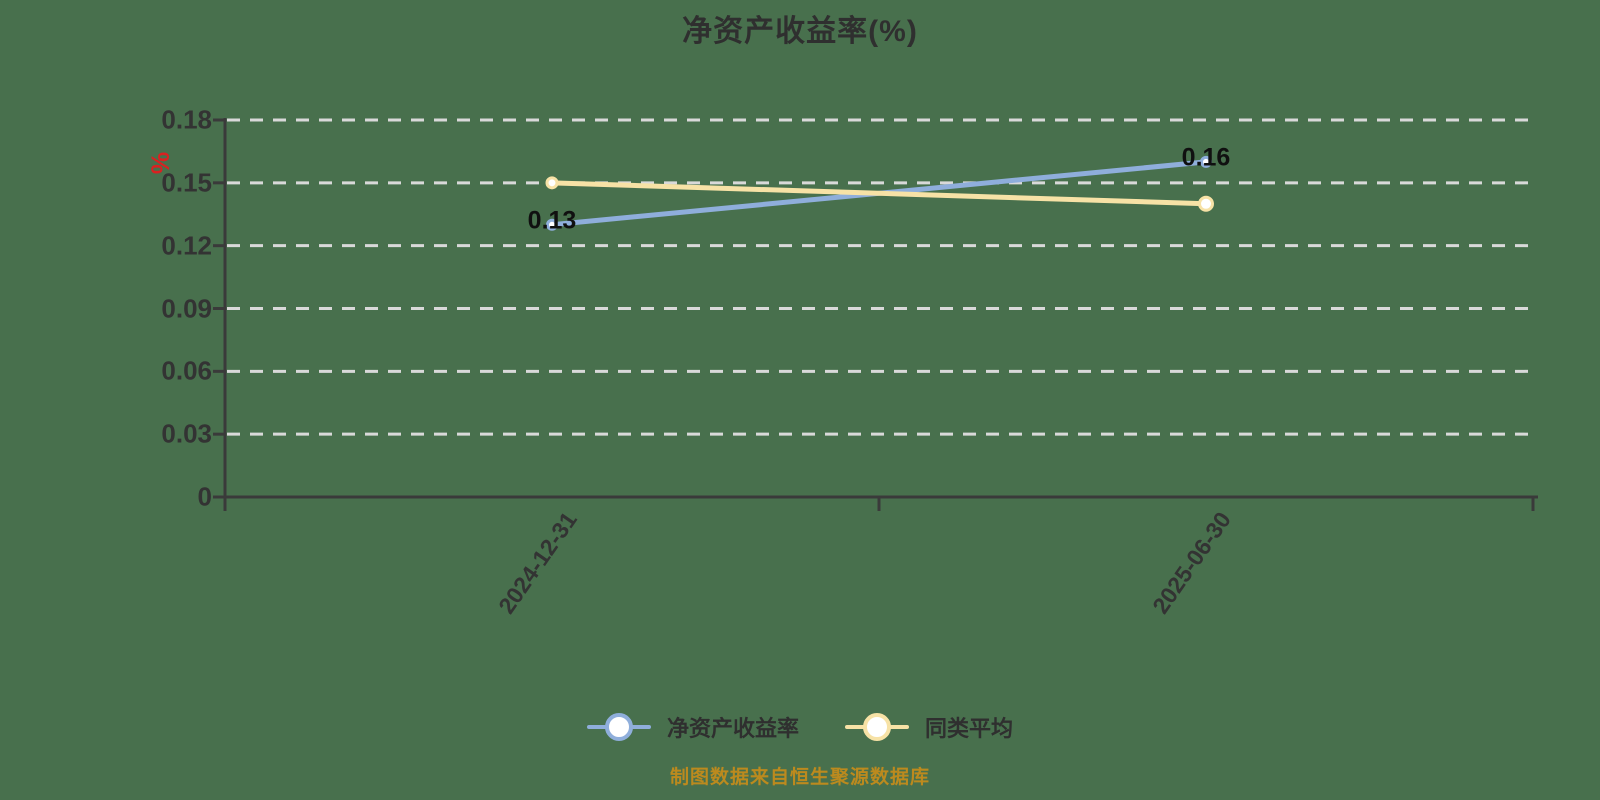 The height and width of the screenshot is (800, 1600). What do you see at coordinates (204, 496) in the screenshot?
I see `y-axis-tick-label: 0` at bounding box center [204, 496].